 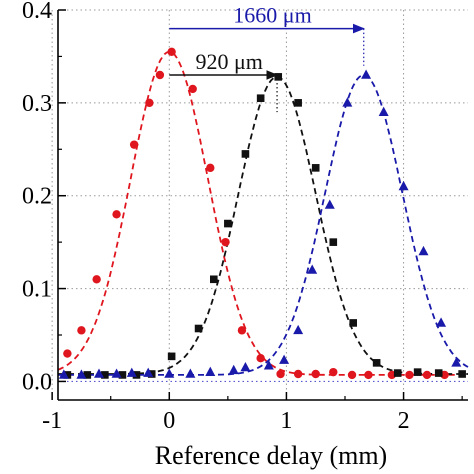 I want to click on y-tick-label: 0.4, so click(x=37, y=12).